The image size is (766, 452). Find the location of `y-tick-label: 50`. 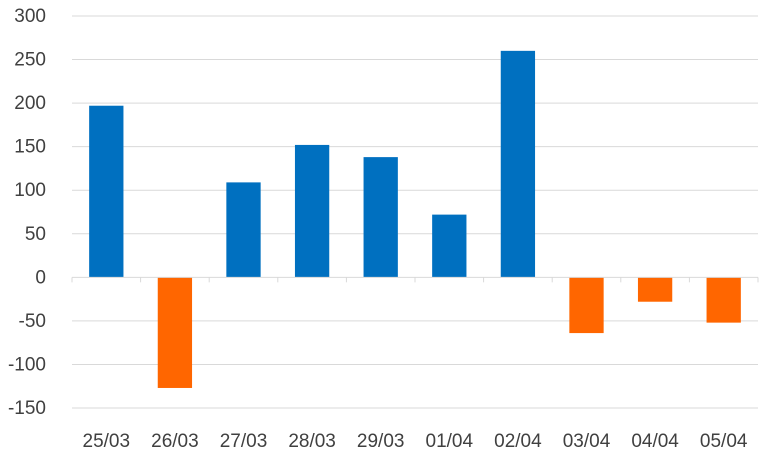

y-tick-label: 50 is located at coordinates (35, 234).